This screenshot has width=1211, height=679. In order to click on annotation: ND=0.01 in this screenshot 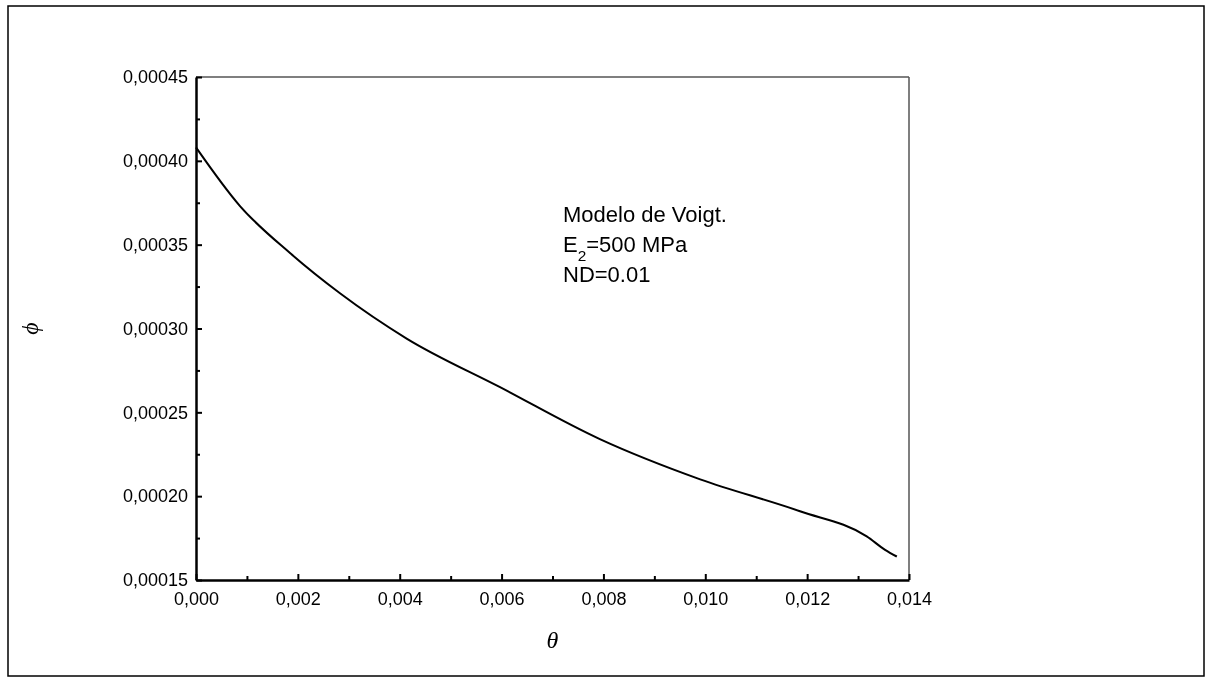, I will do `click(607, 274)`.